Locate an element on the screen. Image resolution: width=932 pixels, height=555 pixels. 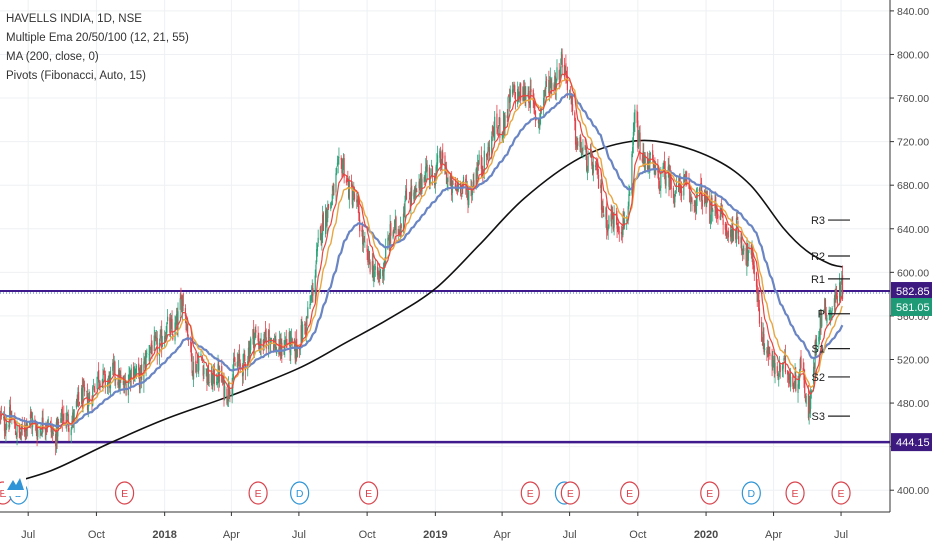
pivot-label-r1: R1 is located at coordinates (818, 280).